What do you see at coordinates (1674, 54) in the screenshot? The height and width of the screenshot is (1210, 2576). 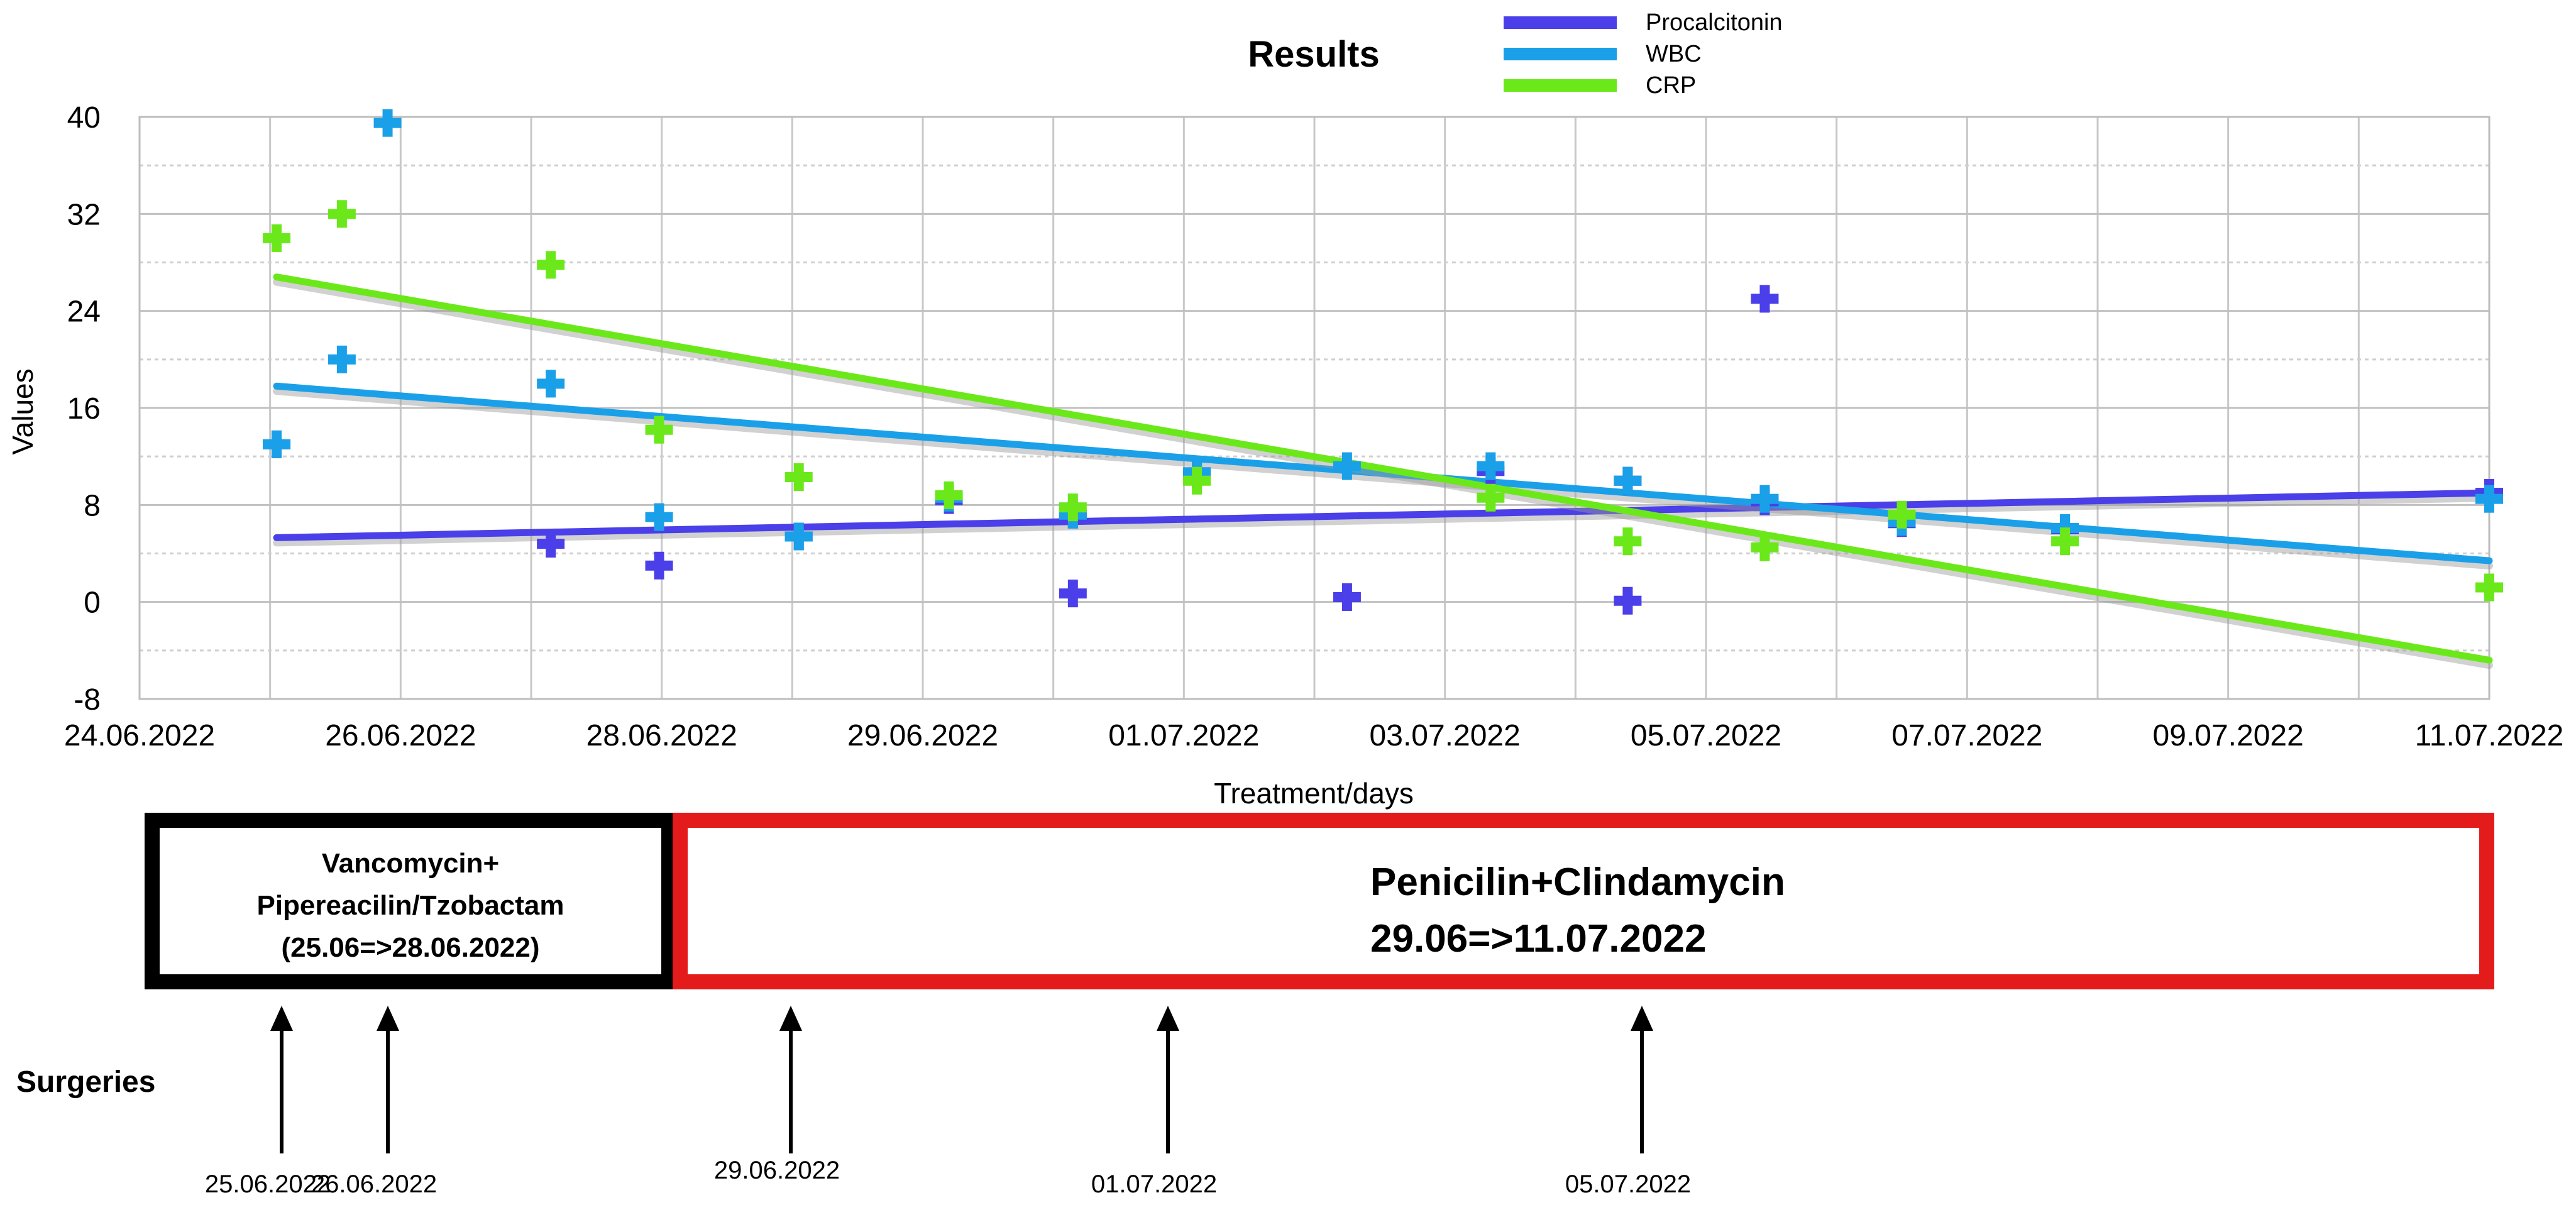 I see `legend-label: WBC` at bounding box center [1674, 54].